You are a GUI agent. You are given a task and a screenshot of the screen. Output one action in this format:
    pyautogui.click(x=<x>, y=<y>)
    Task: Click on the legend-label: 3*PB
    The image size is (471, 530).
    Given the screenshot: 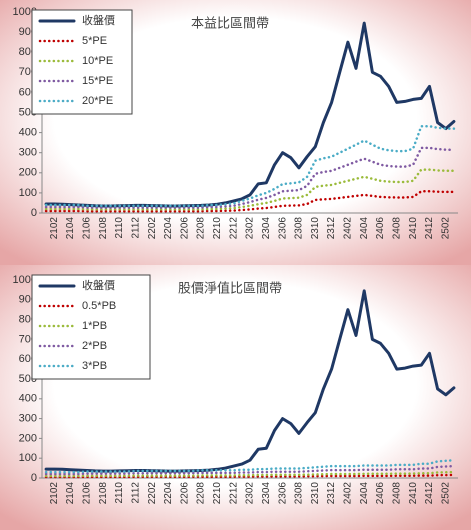 What is the action you would take?
    pyautogui.click(x=94, y=366)
    